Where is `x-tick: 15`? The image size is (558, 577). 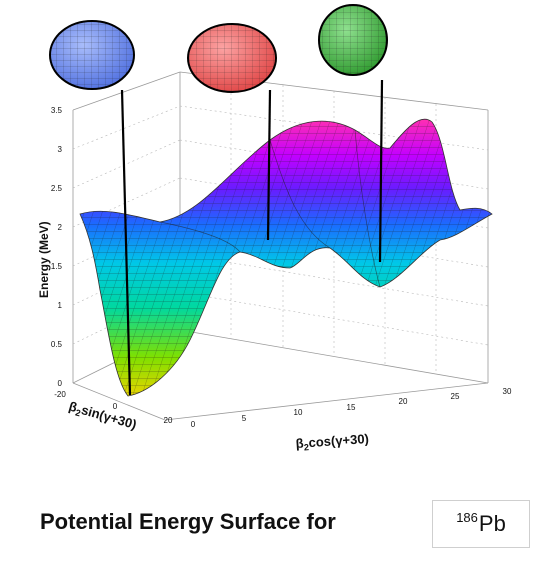 x-tick: 15 is located at coordinates (351, 407).